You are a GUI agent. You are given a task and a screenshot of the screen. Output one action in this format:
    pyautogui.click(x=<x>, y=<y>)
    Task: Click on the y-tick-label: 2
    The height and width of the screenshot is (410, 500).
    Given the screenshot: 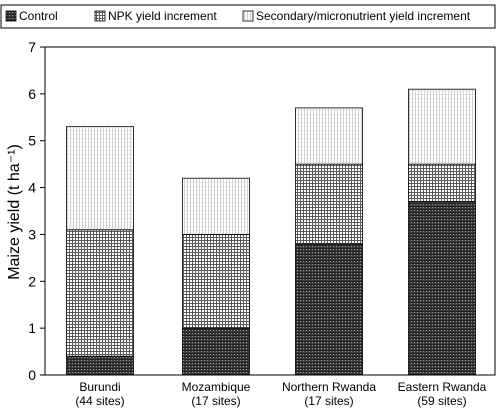 What is the action you would take?
    pyautogui.click(x=32, y=281)
    